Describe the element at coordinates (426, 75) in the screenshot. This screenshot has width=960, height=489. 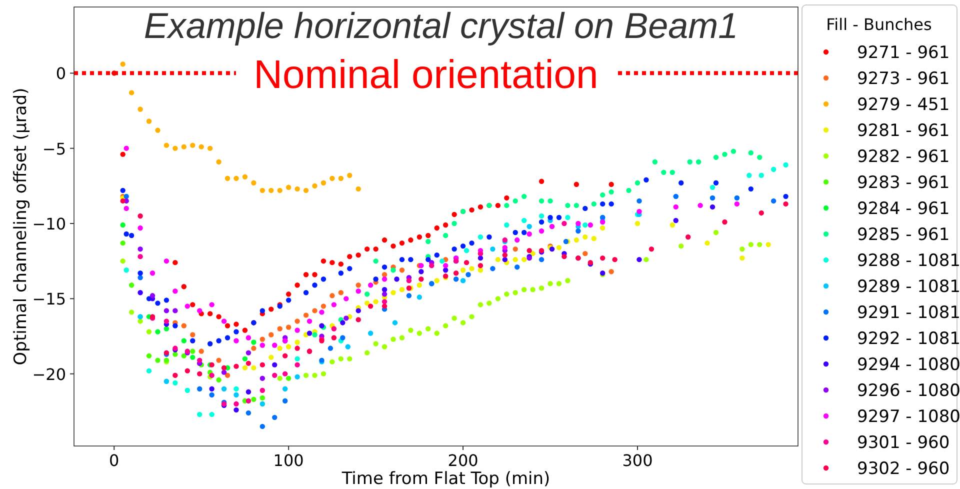
I see `ref-line-label: Nominal orientation` at that location.